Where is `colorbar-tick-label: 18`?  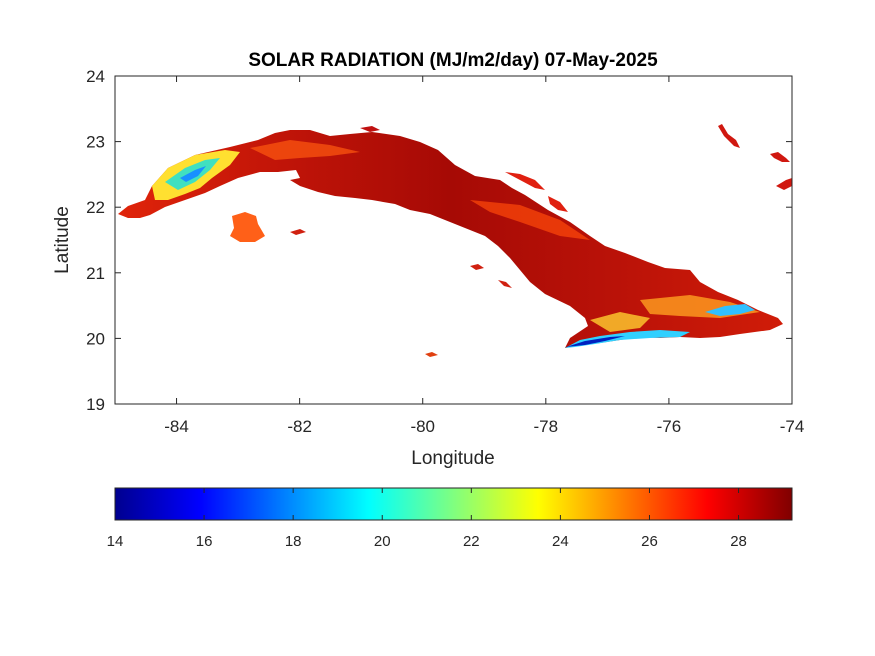 colorbar-tick-label: 18 is located at coordinates (293, 541).